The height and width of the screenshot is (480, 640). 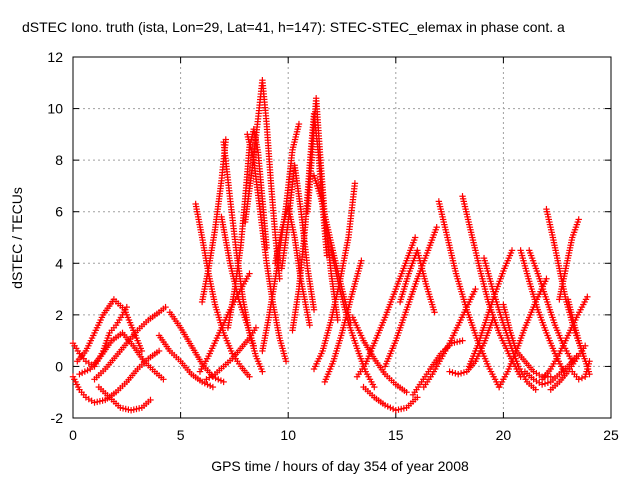 What do you see at coordinates (59, 160) in the screenshot?
I see `y-tick-label: 8` at bounding box center [59, 160].